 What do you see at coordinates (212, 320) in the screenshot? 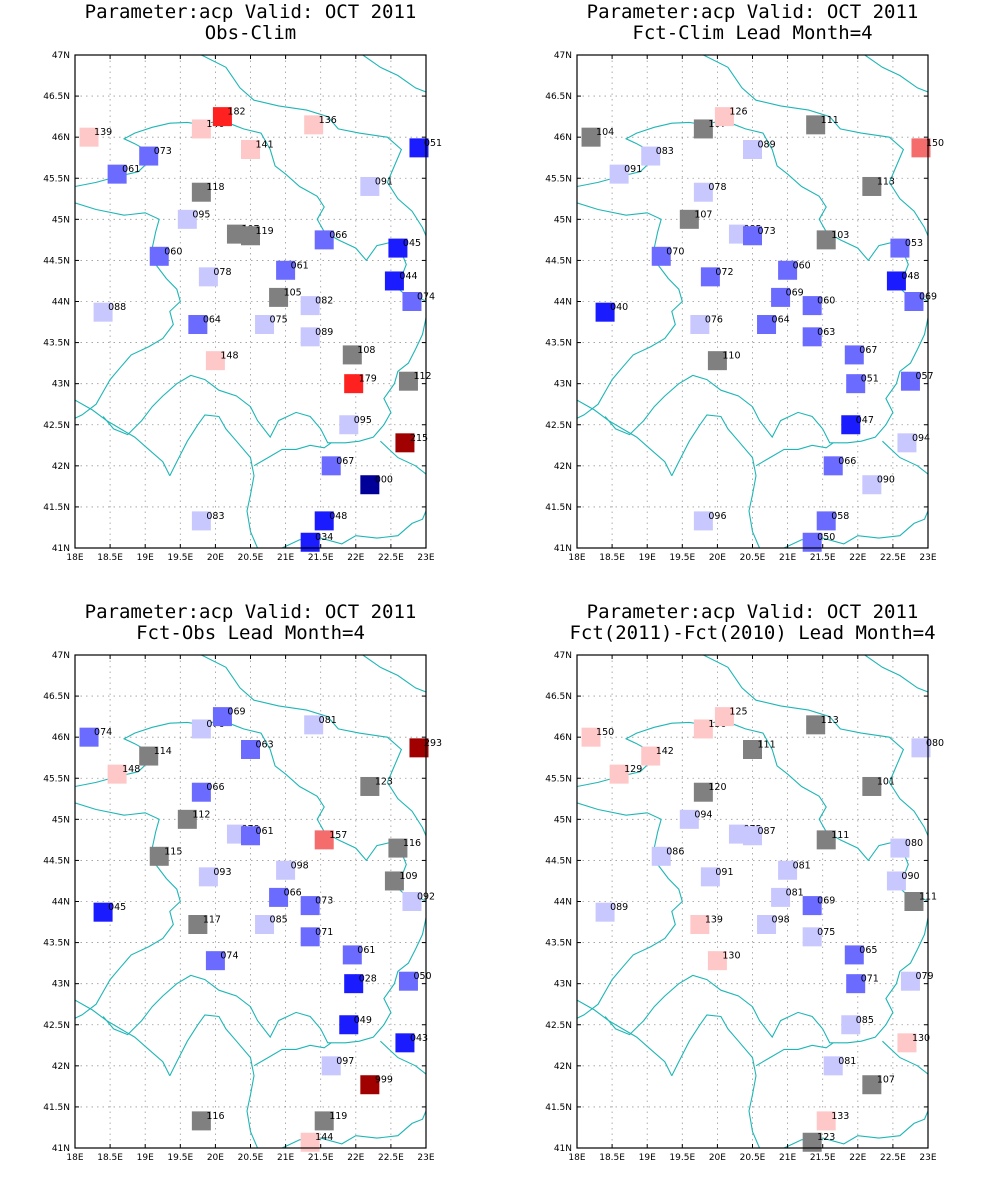
I see `station-value-label: 064` at bounding box center [212, 320].